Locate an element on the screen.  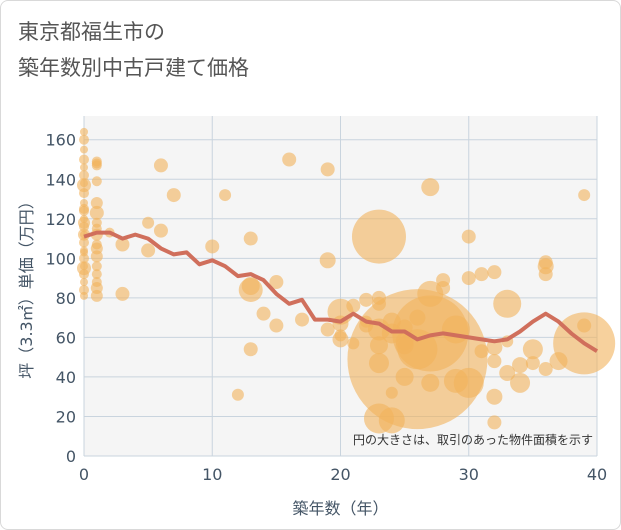
y-tick-label: 60 is located at coordinates (66, 337).